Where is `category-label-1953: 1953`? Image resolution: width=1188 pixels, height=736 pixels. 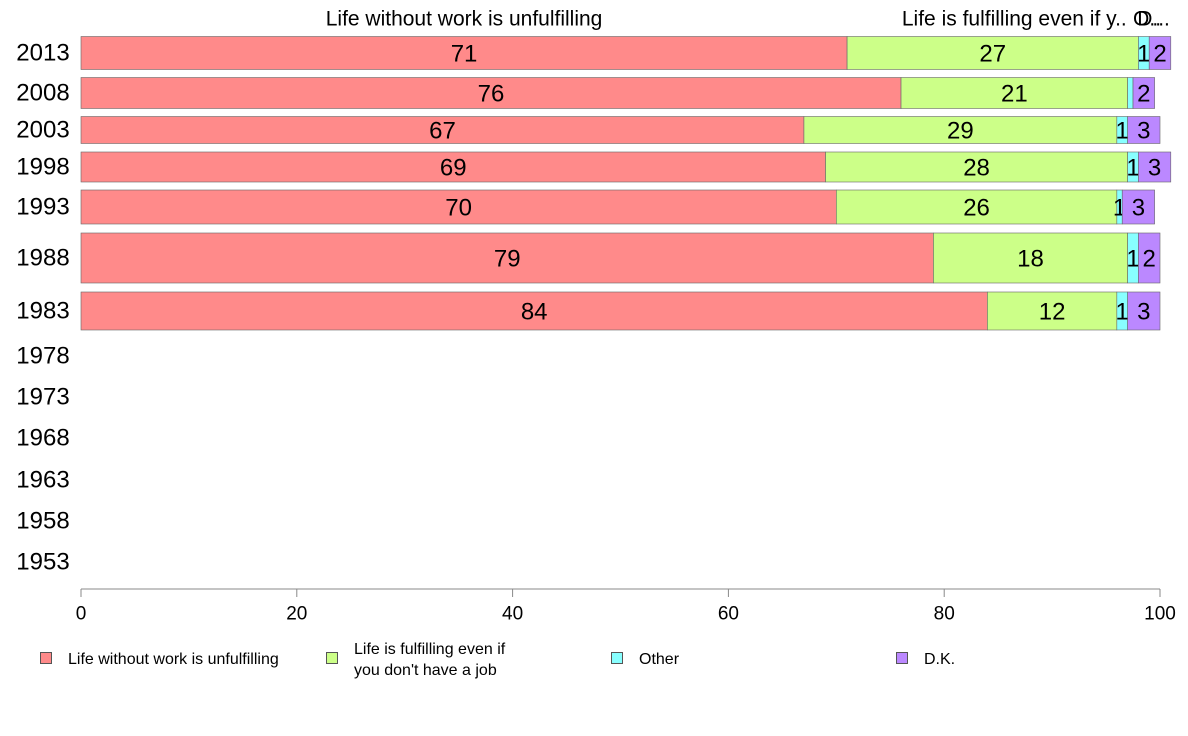
category-label-1953: 1953 is located at coordinates (42, 562).